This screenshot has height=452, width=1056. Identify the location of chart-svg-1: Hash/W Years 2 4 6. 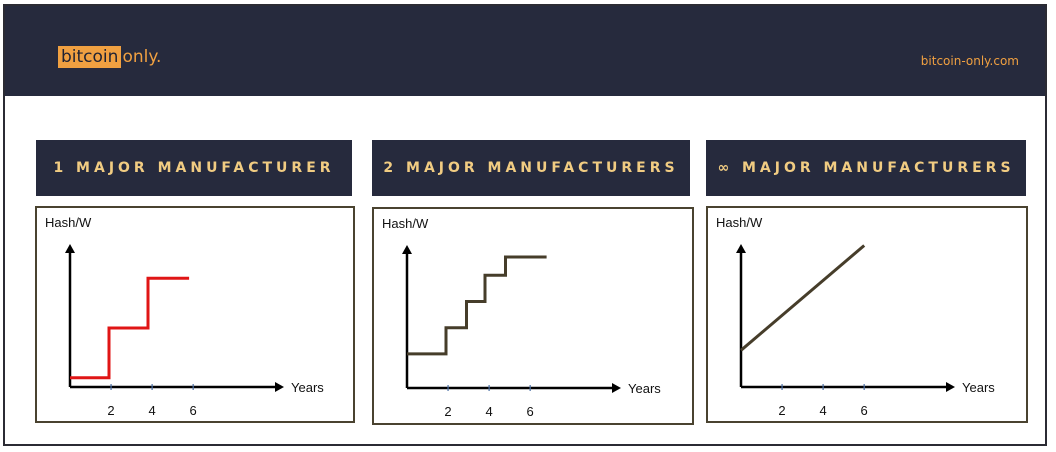
(184, 316).